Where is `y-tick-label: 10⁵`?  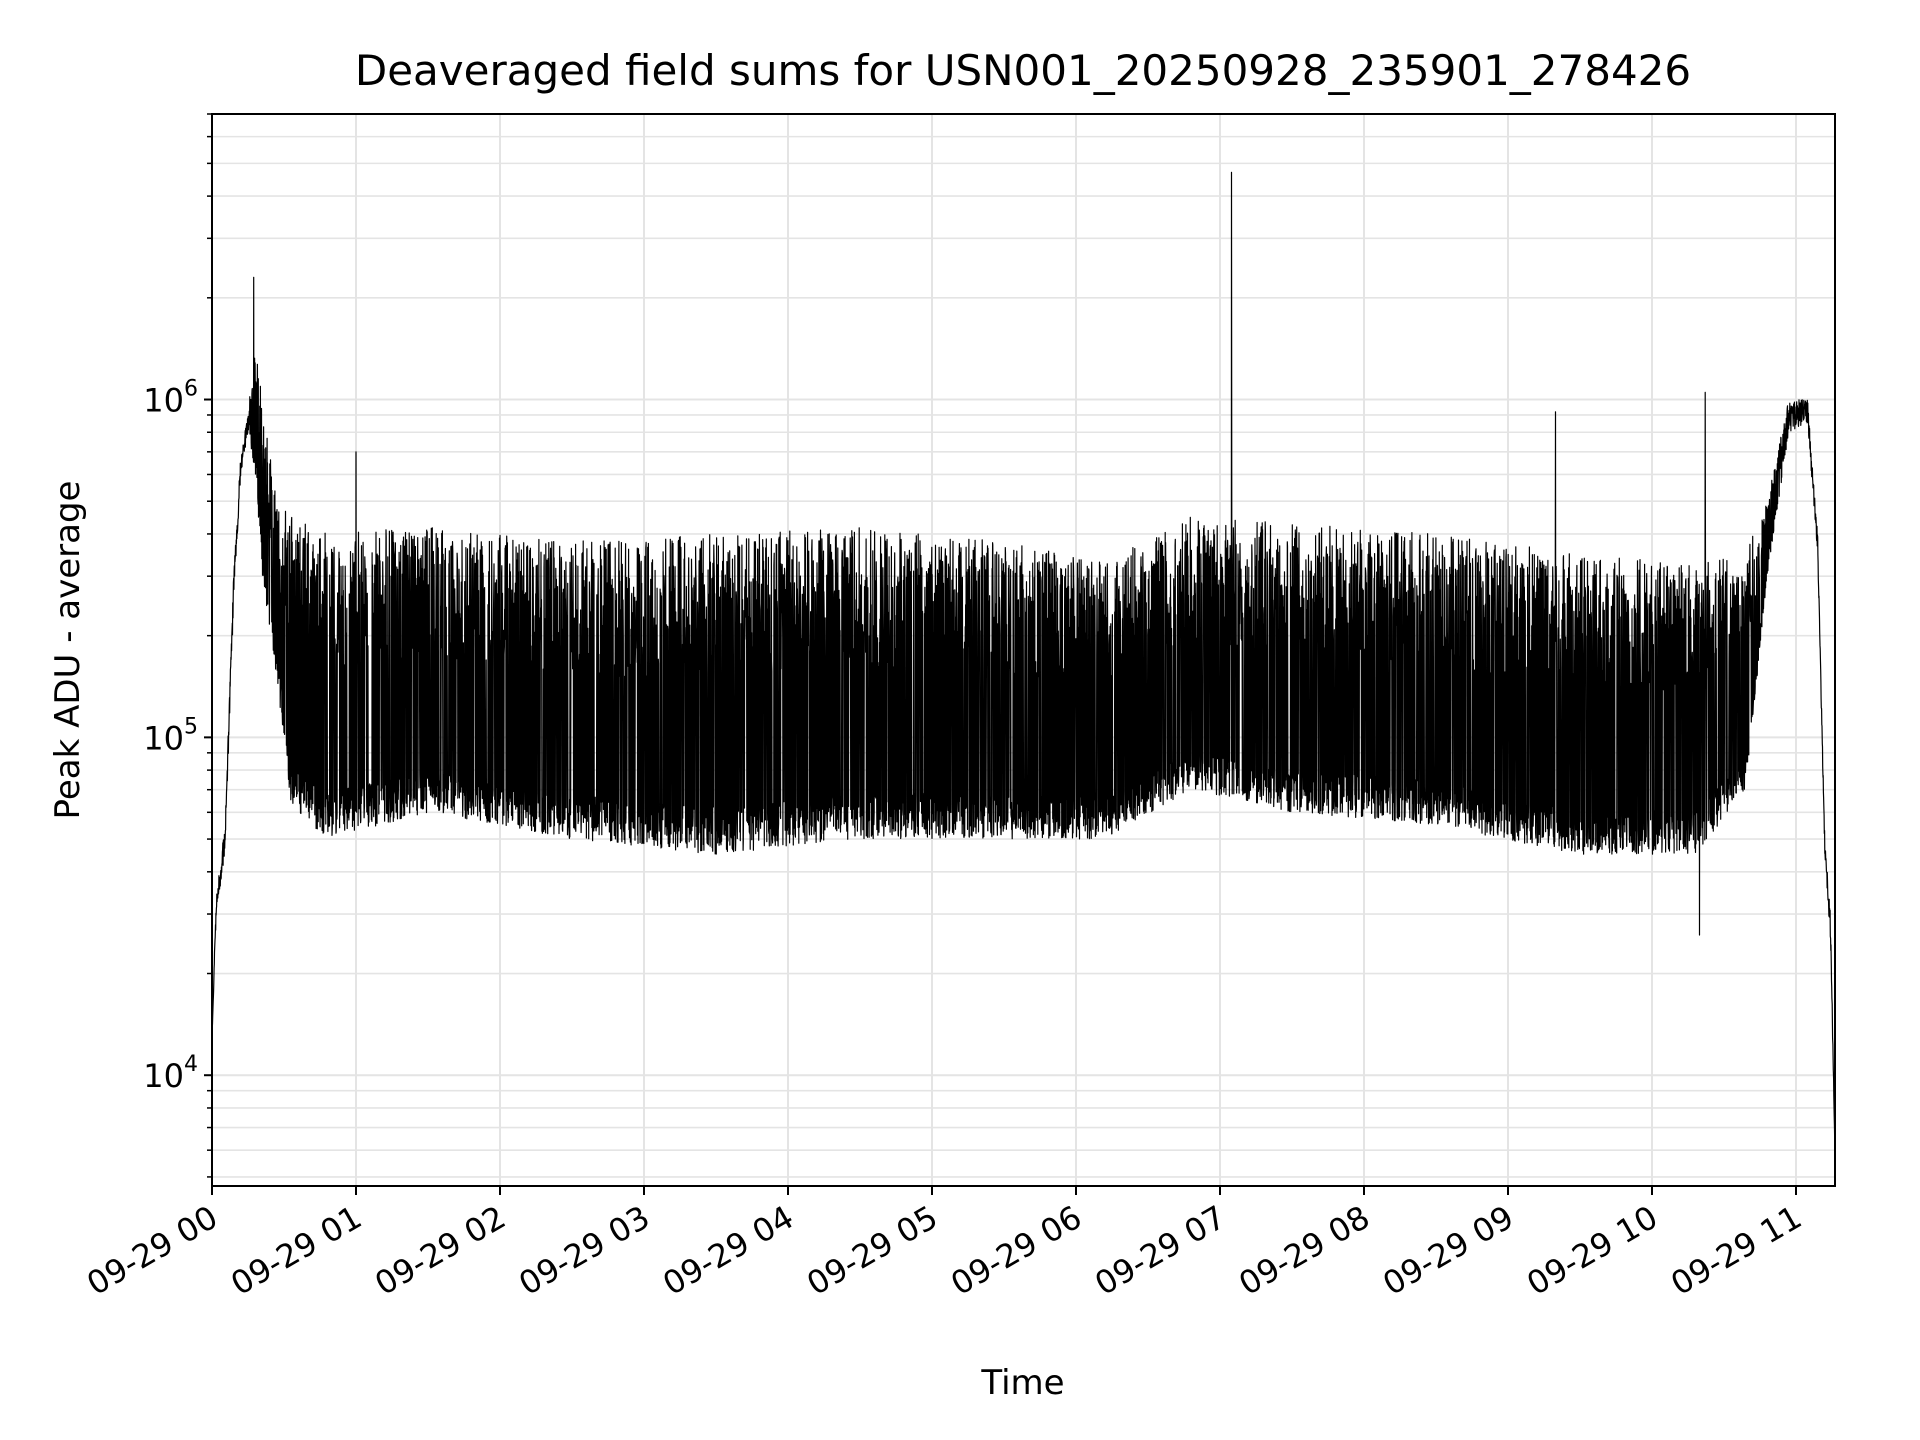 y-tick-label: 10⁵ is located at coordinates (170, 735).